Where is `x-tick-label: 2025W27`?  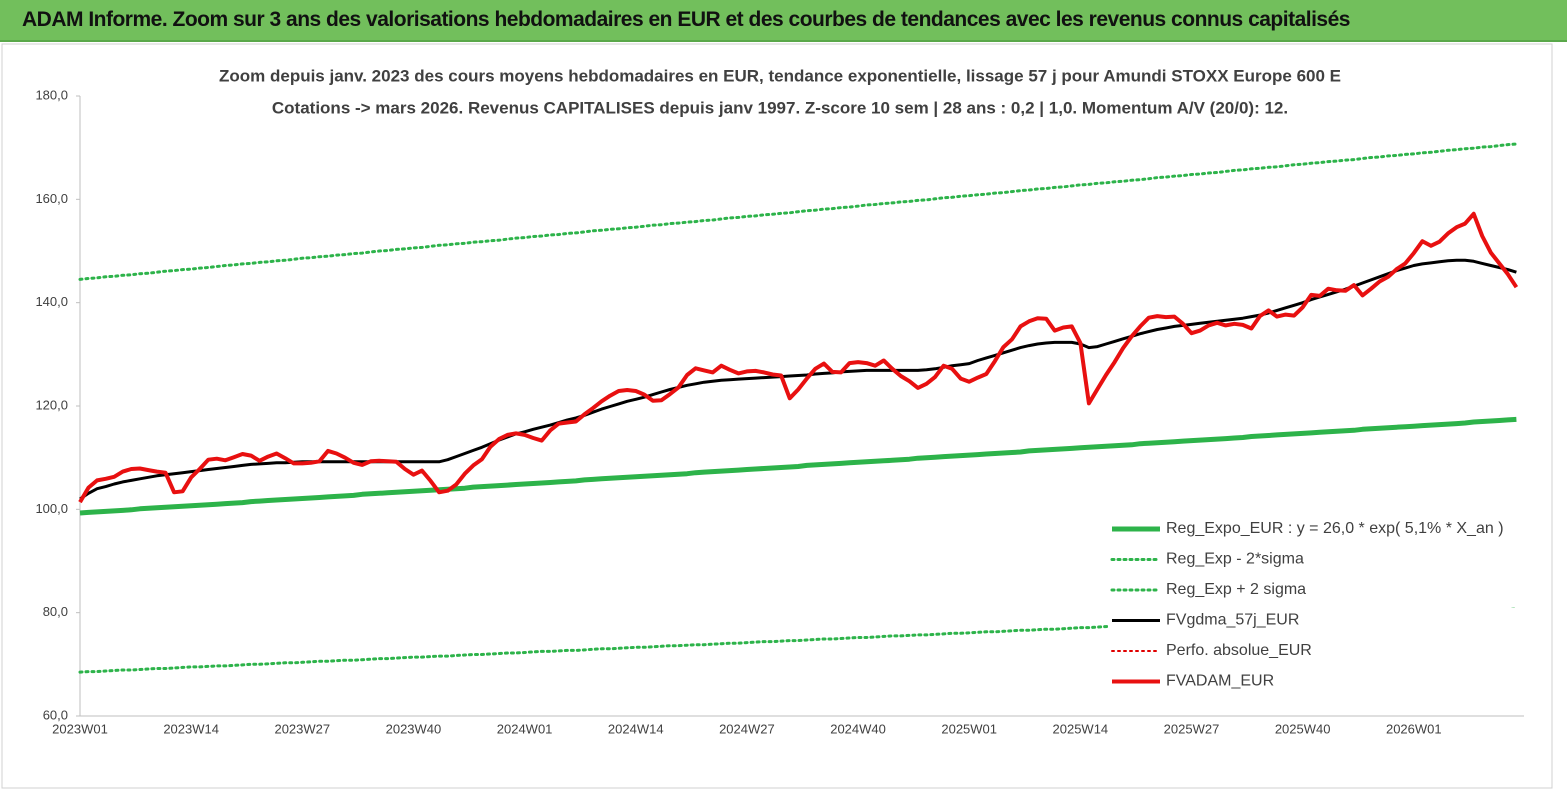 x-tick-label: 2025W27 is located at coordinates (1192, 728).